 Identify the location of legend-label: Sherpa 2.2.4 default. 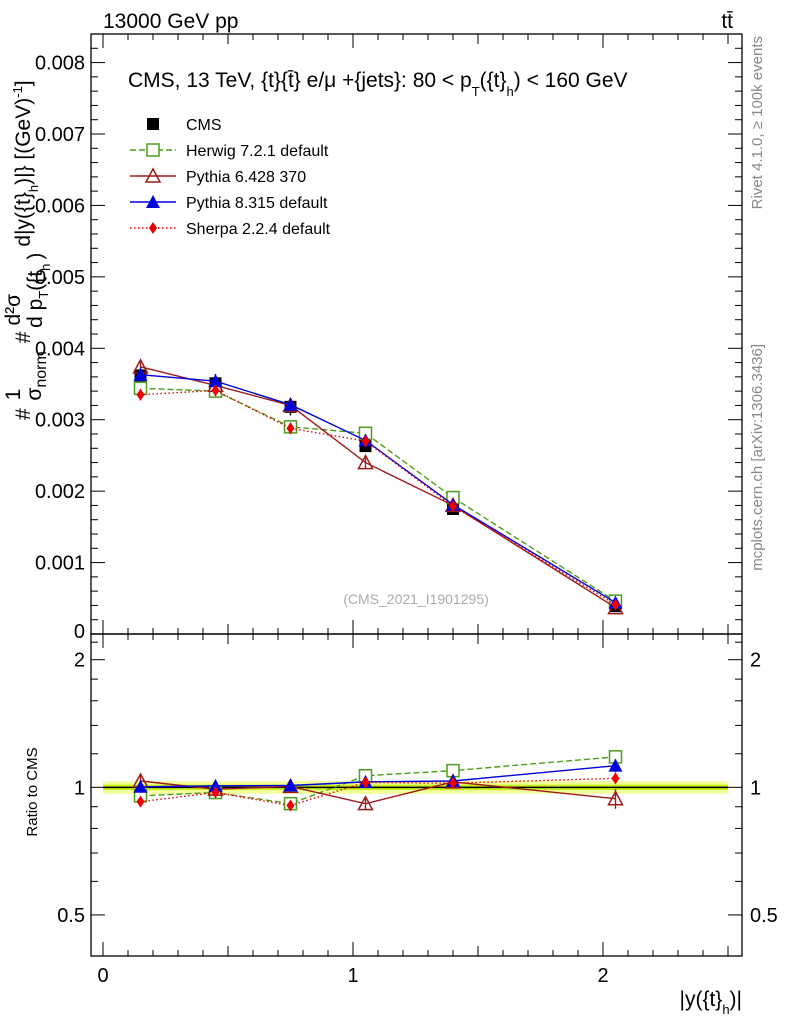
(258, 229).